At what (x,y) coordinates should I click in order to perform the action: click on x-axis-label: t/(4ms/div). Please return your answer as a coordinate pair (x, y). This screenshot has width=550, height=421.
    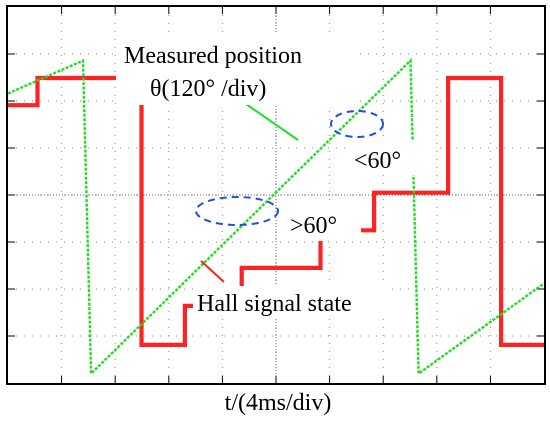
    Looking at the image, I should click on (278, 403).